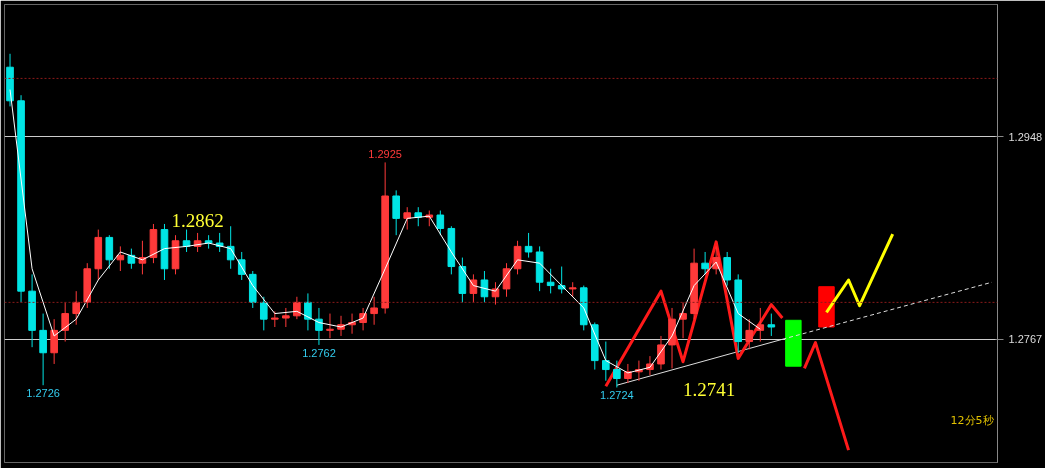 This screenshot has width=1045, height=468. What do you see at coordinates (385, 154) in the screenshot?
I see `annotation: 1.2925` at bounding box center [385, 154].